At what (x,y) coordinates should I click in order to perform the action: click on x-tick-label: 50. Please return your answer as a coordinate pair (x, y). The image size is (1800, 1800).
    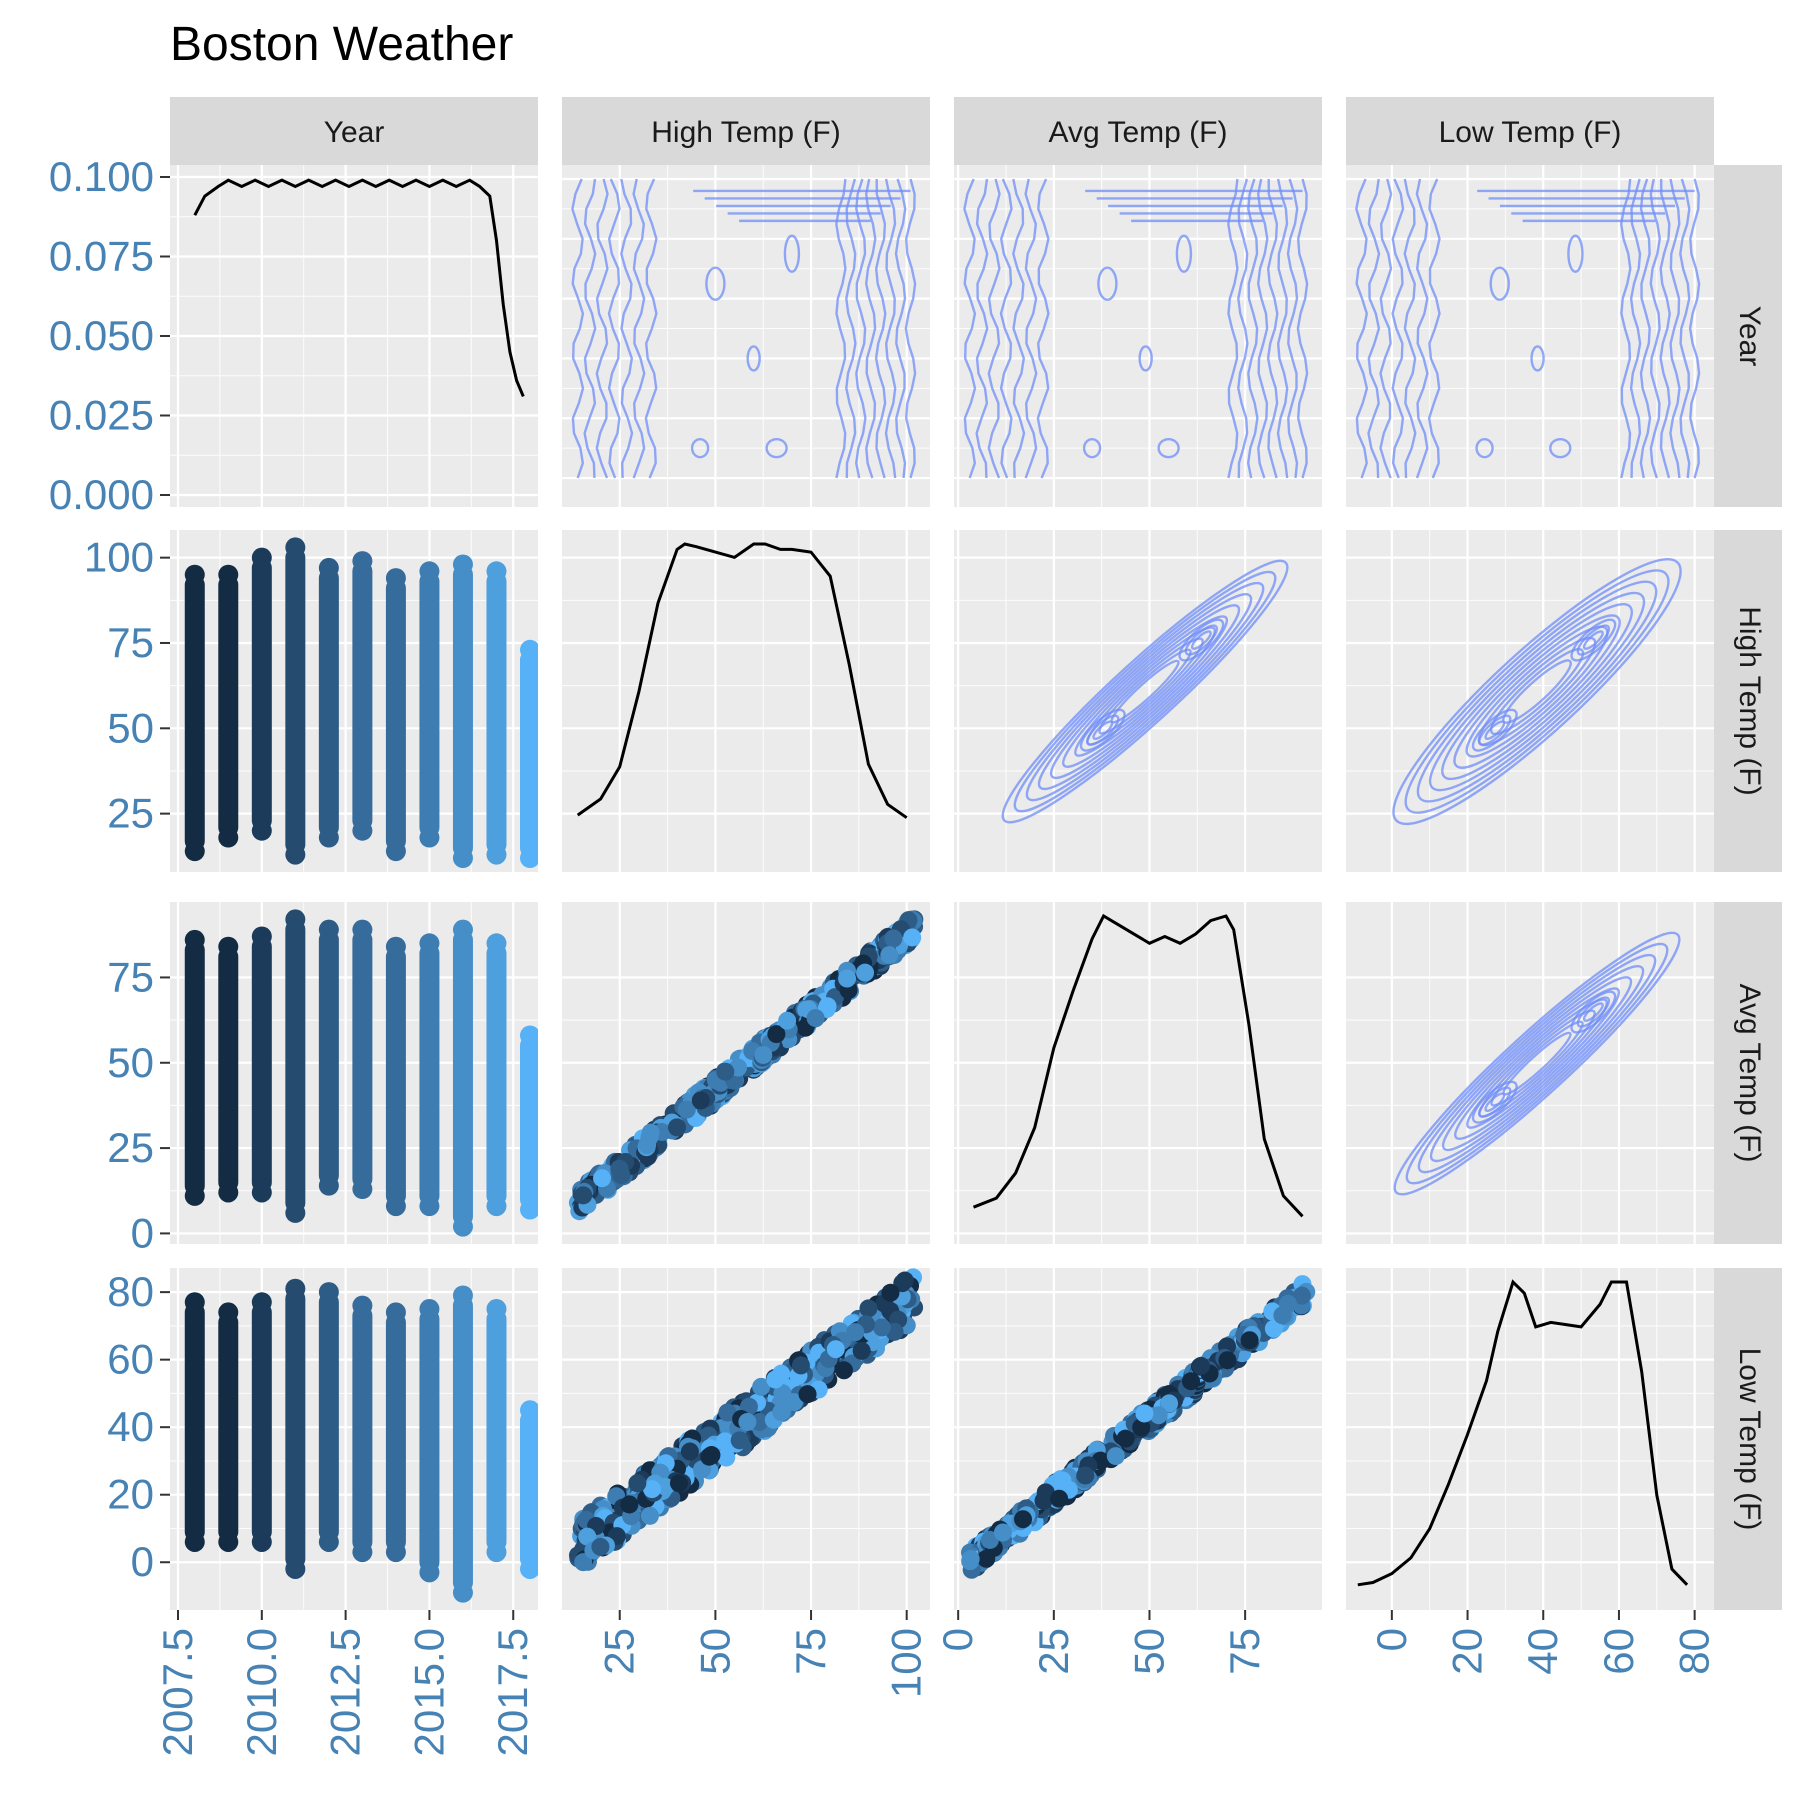
    Looking at the image, I should click on (1148, 1651).